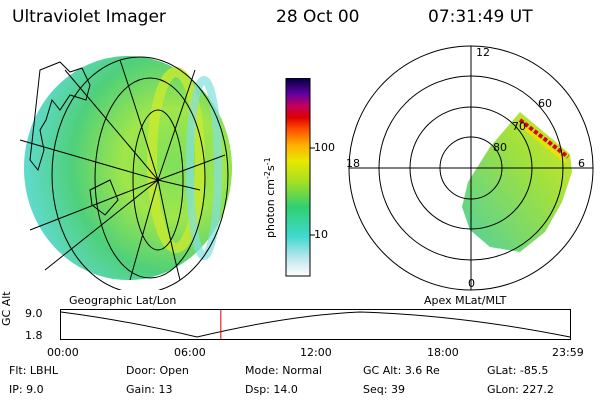  What do you see at coordinates (544, 144) in the screenshot?
I see `polar-aurora-edge-yellow` at bounding box center [544, 144].